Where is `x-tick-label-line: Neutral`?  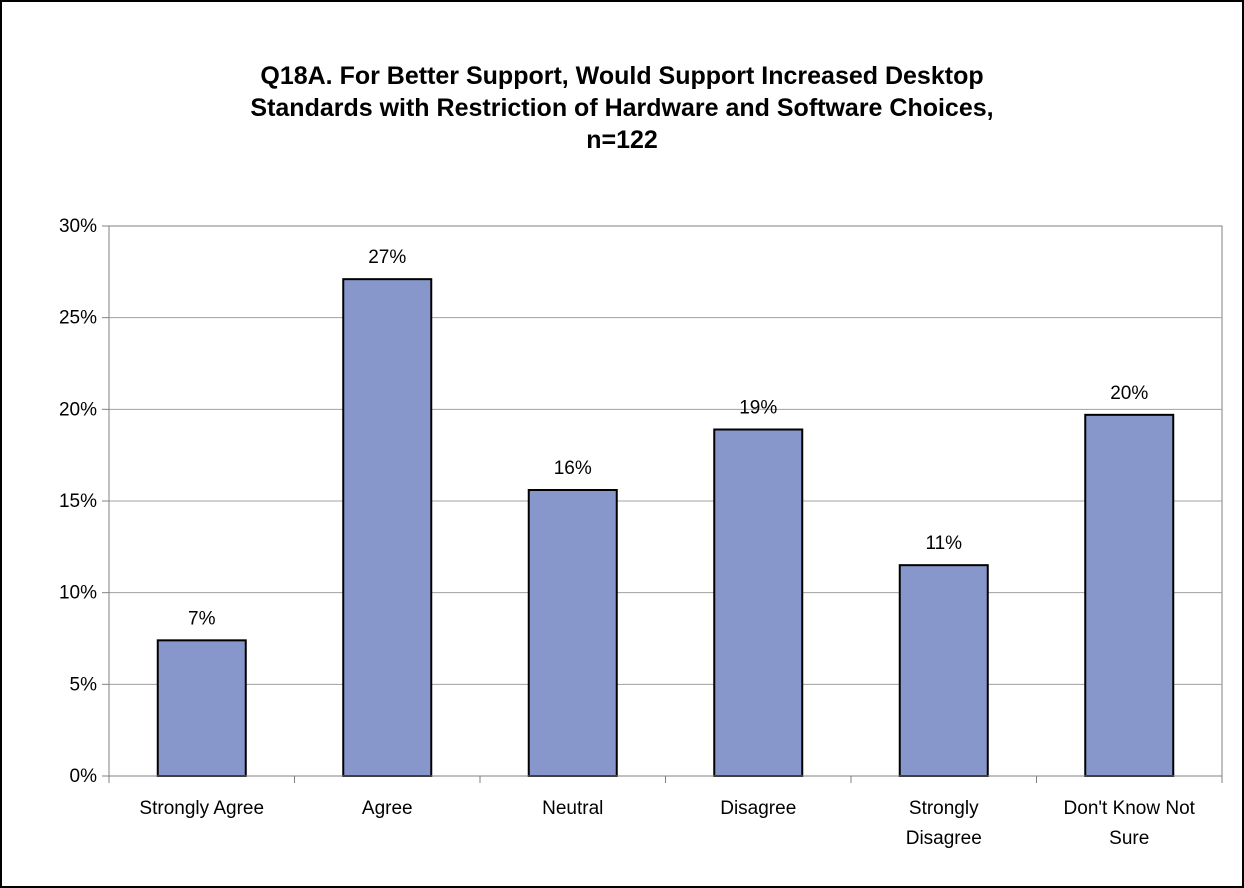
x-tick-label-line: Neutral is located at coordinates (572, 808).